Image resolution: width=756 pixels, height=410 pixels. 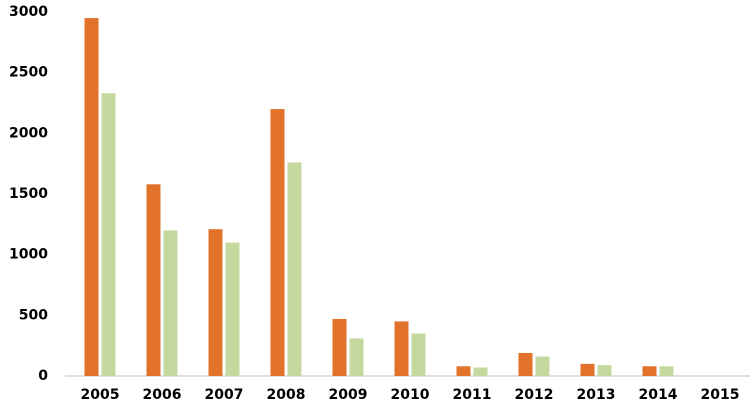 What do you see at coordinates (162, 395) in the screenshot?
I see `x-tick-label: 2006` at bounding box center [162, 395].